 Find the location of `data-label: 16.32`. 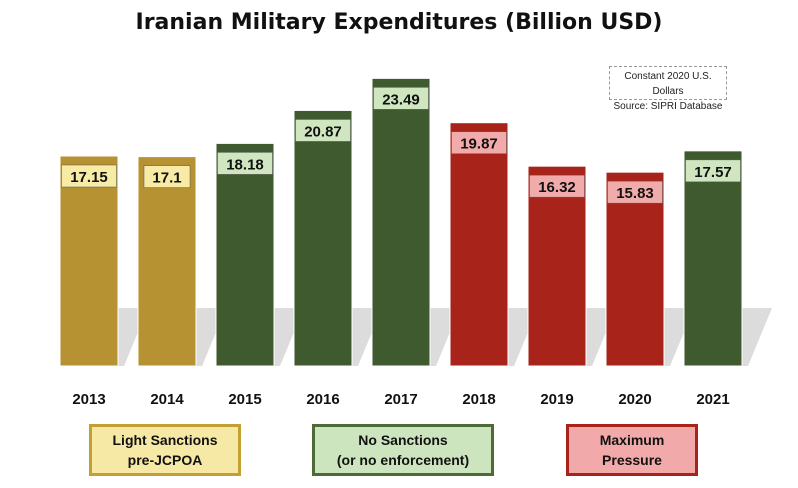

data-label: 16.32 is located at coordinates (557, 187).